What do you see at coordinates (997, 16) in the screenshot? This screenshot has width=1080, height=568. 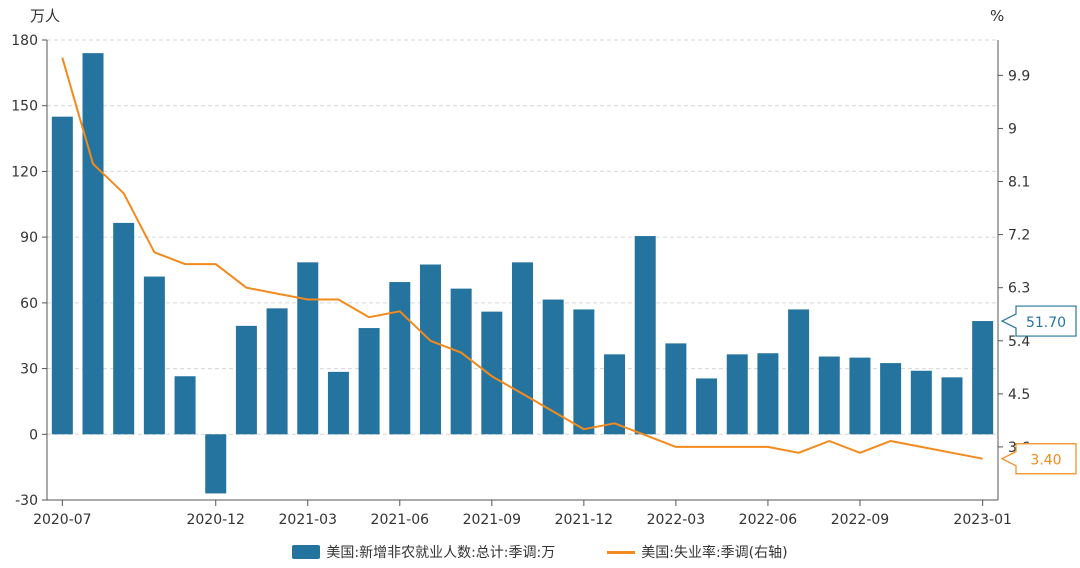 I see `right-axis-unit: %` at bounding box center [997, 16].